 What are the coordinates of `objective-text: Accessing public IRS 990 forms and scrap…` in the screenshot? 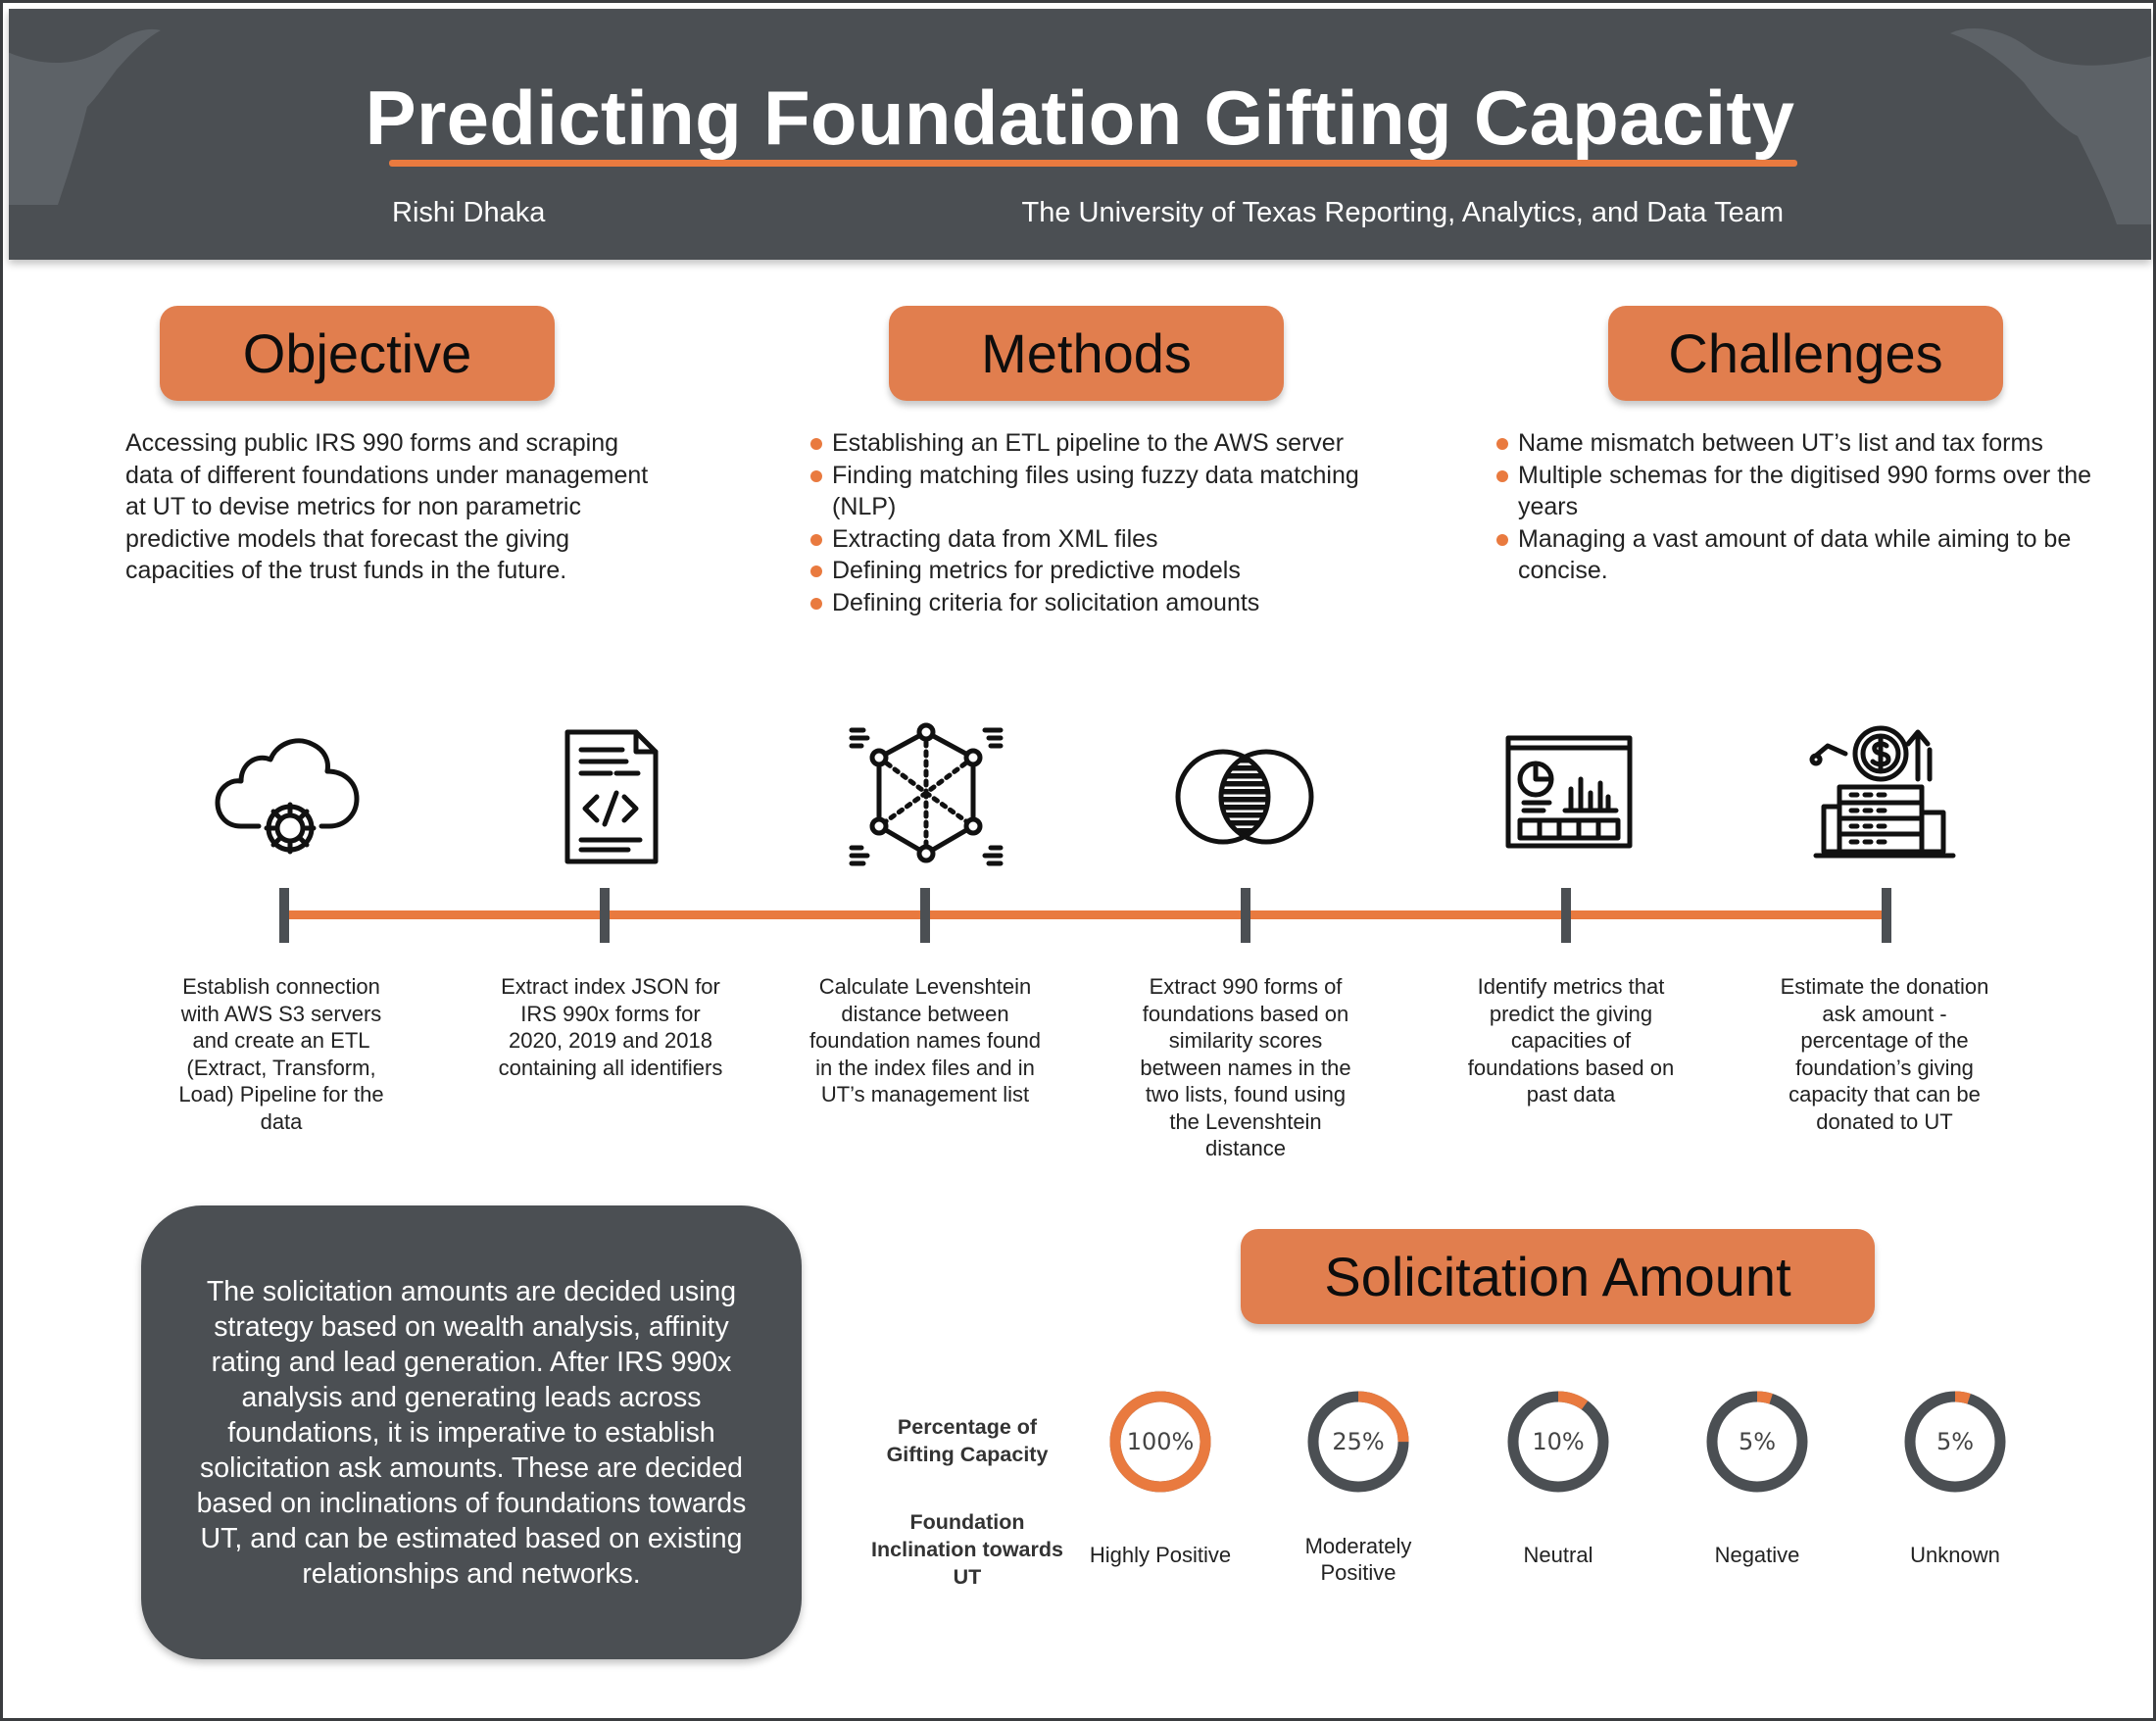 It's located at (387, 506).